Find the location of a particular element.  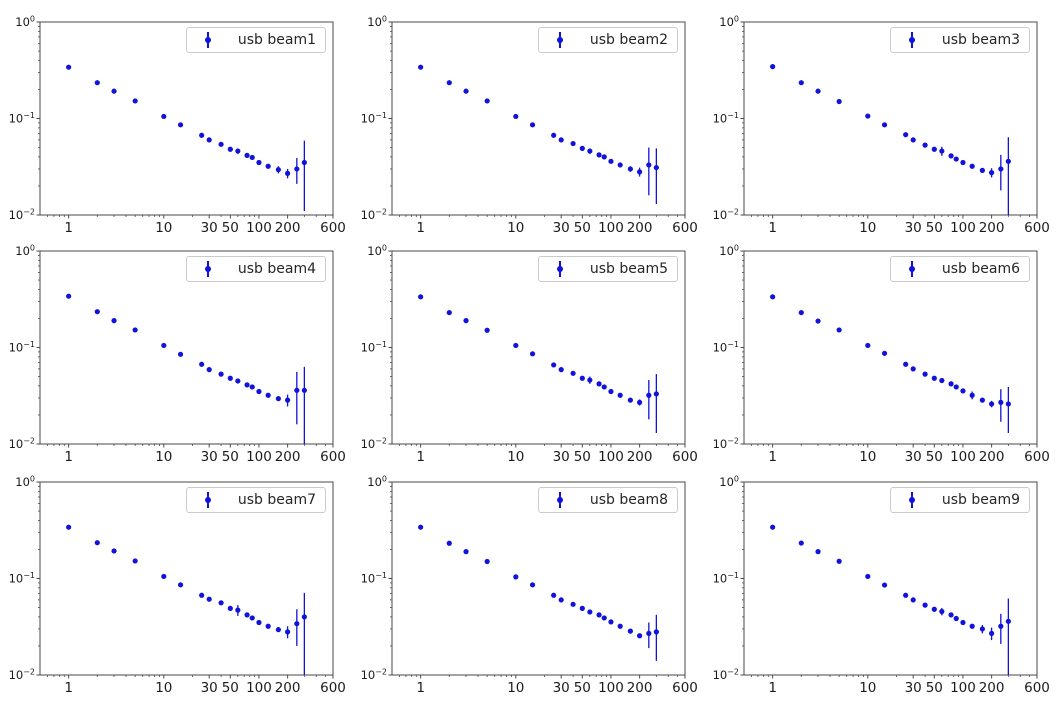

legend-beam6: usb beam6 is located at coordinates (959, 269).